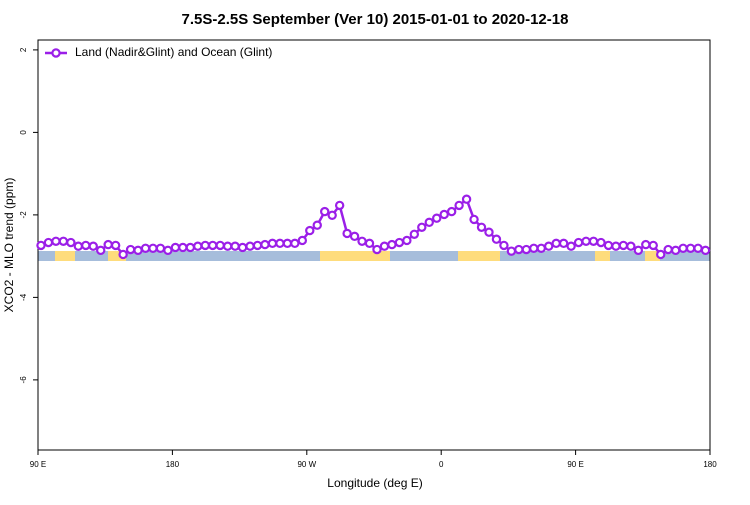  I want to click on y-tick-label: -4, so click(23, 297).